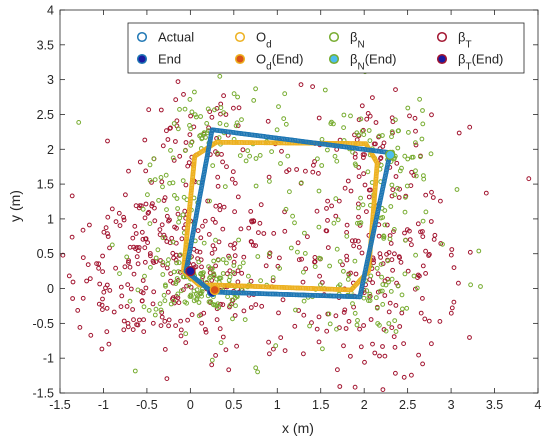  I want to click on y-axis-label: y (m), so click(15, 206).